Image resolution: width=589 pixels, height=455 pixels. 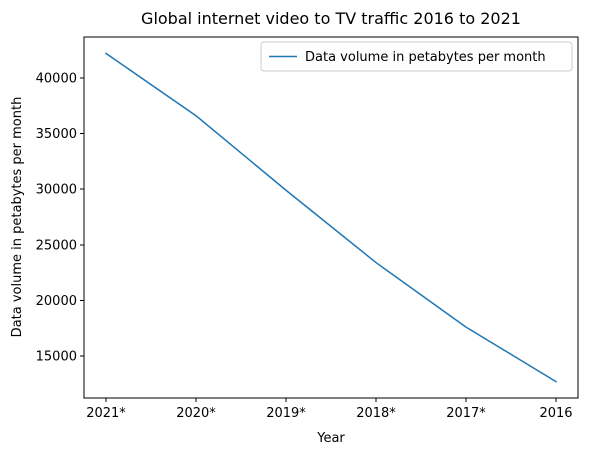 What do you see at coordinates (56, 78) in the screenshot?
I see `y-tick-label: 40000` at bounding box center [56, 78].